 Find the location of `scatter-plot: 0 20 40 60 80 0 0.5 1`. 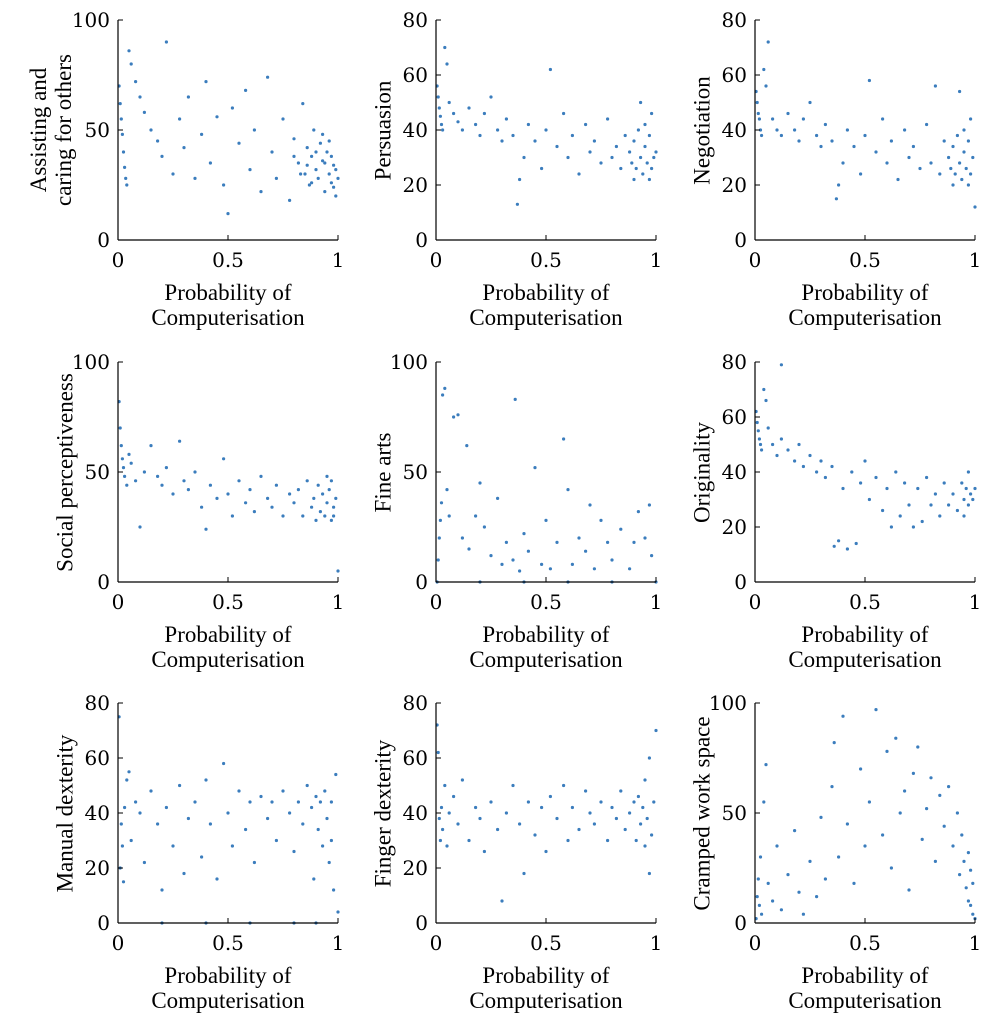

scatter-plot: 0 20 40 60 80 0 0.5 1 is located at coordinates (215, 823).